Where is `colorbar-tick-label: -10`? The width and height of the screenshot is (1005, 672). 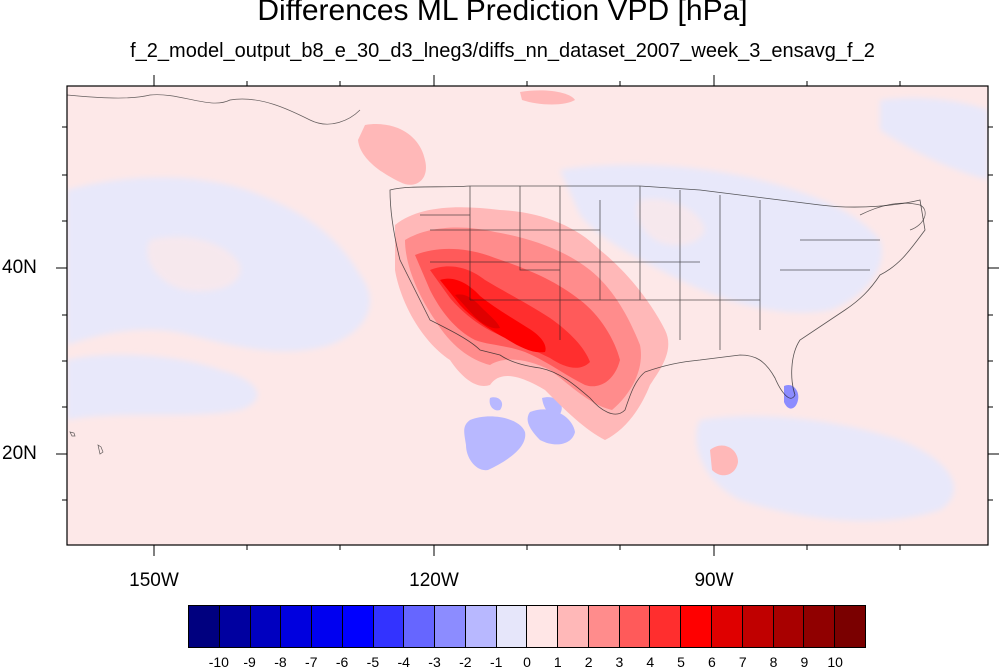
colorbar-tick-label: -10 is located at coordinates (218, 662).